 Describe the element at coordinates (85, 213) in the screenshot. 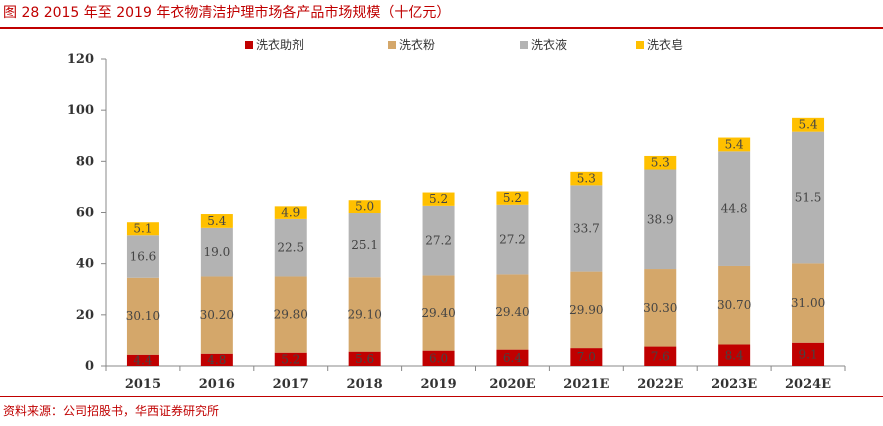

I see `y-tick-label: 60` at that location.